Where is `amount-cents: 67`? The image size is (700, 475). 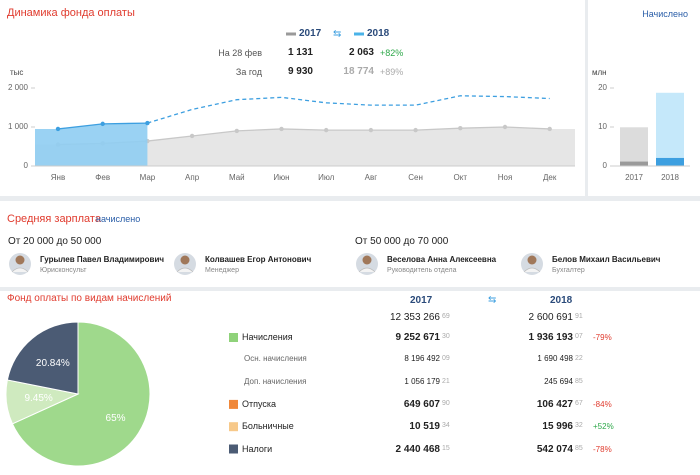
amount-cents: 67 is located at coordinates (579, 403).